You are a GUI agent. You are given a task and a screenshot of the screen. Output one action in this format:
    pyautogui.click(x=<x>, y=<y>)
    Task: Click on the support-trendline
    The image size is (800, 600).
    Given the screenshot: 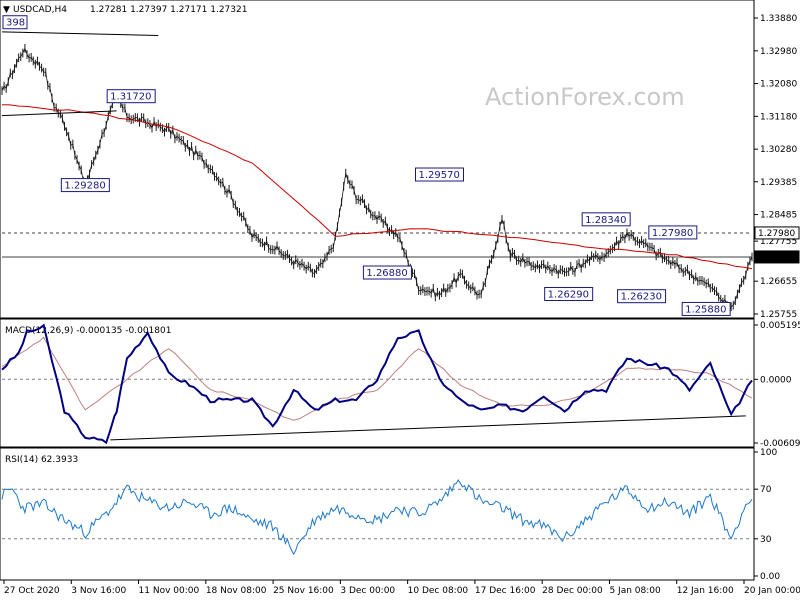 What is the action you would take?
    pyautogui.click(x=59, y=113)
    